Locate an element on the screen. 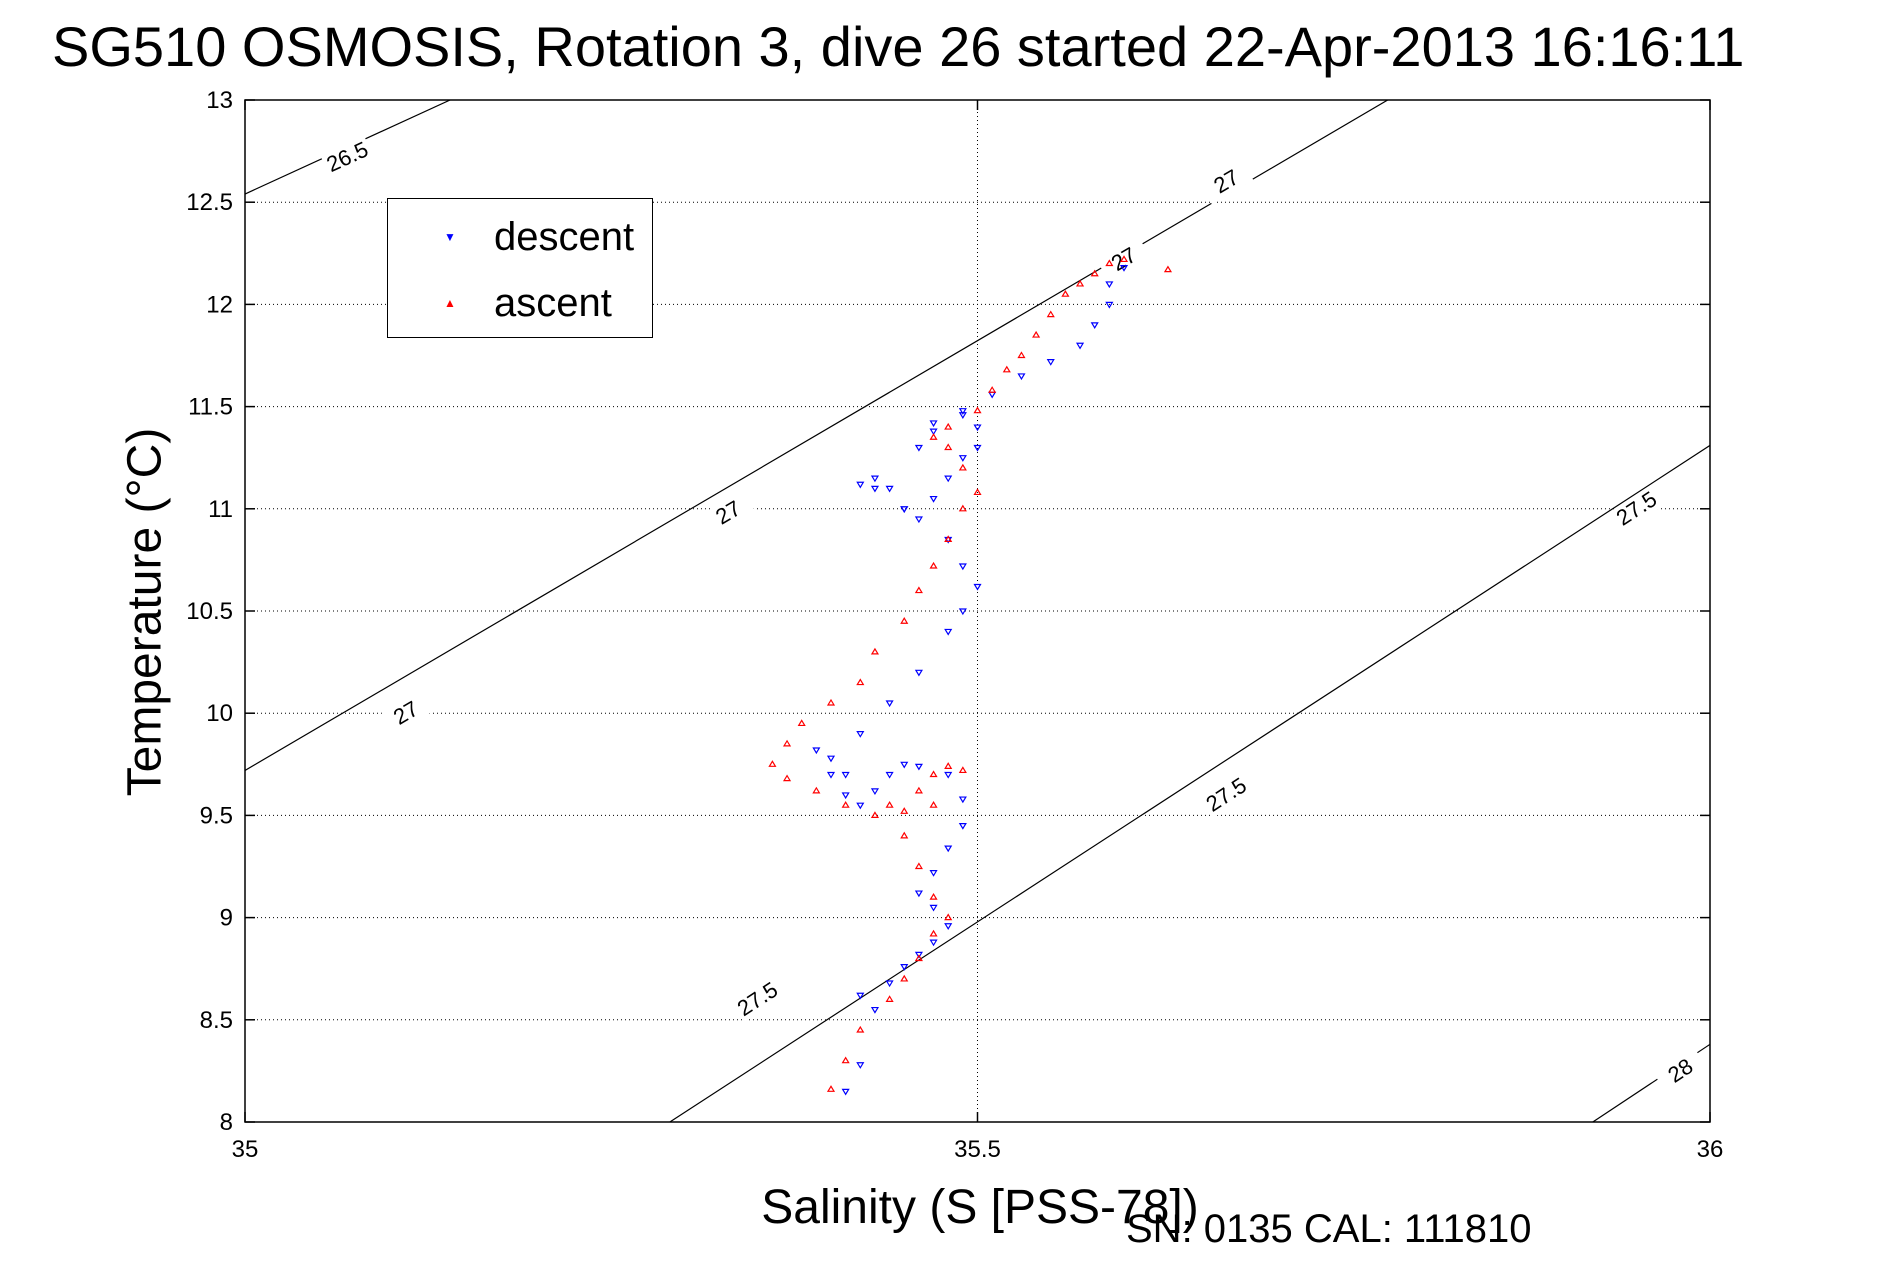 This screenshot has width=1891, height=1262. legend-label: ascent is located at coordinates (553, 303).